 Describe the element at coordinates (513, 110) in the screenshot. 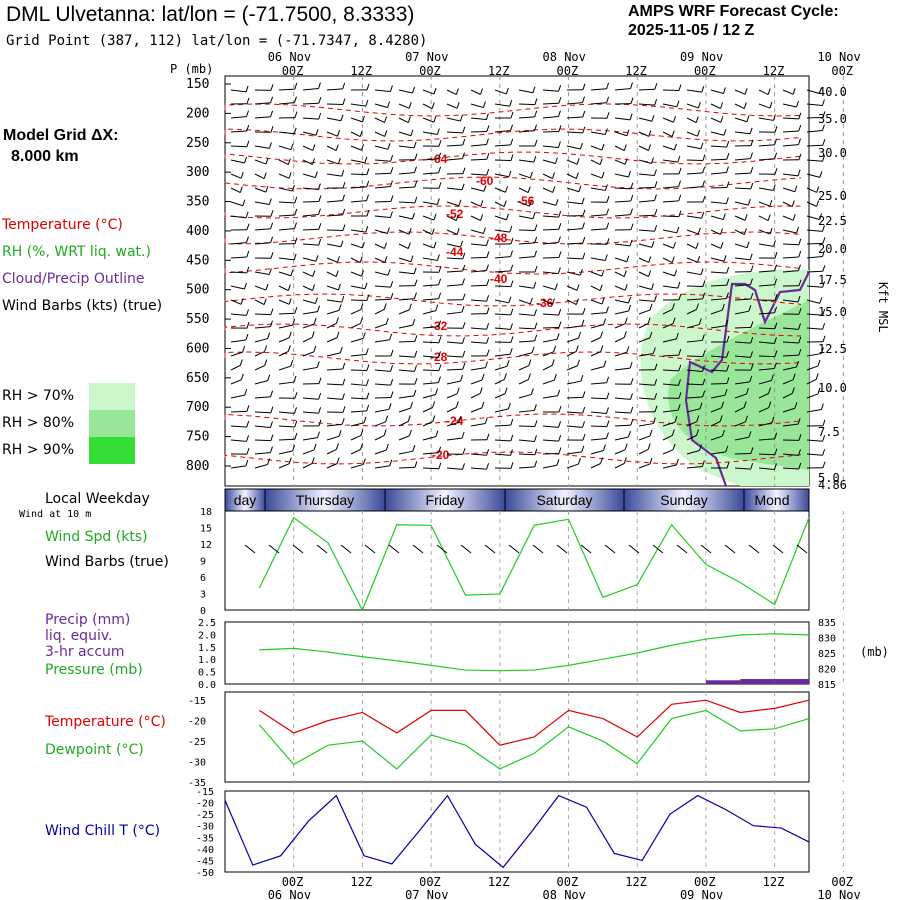

I see `isotherm-line` at that location.